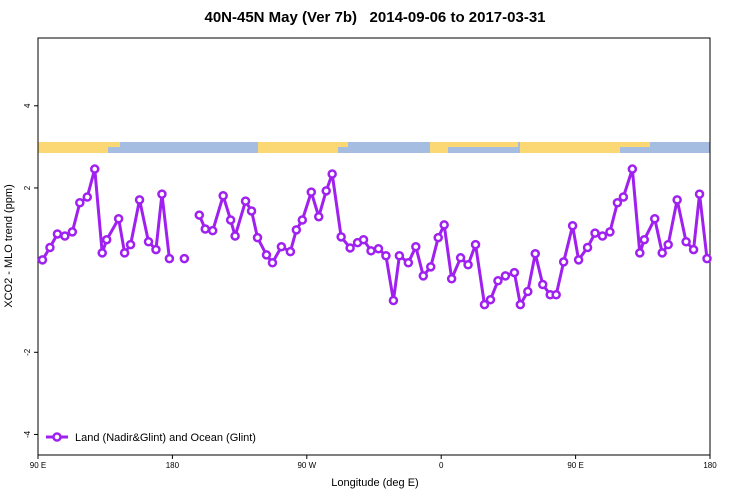 The image size is (750, 500). I want to click on x-axis-label: Longitude (deg E), so click(374, 483).